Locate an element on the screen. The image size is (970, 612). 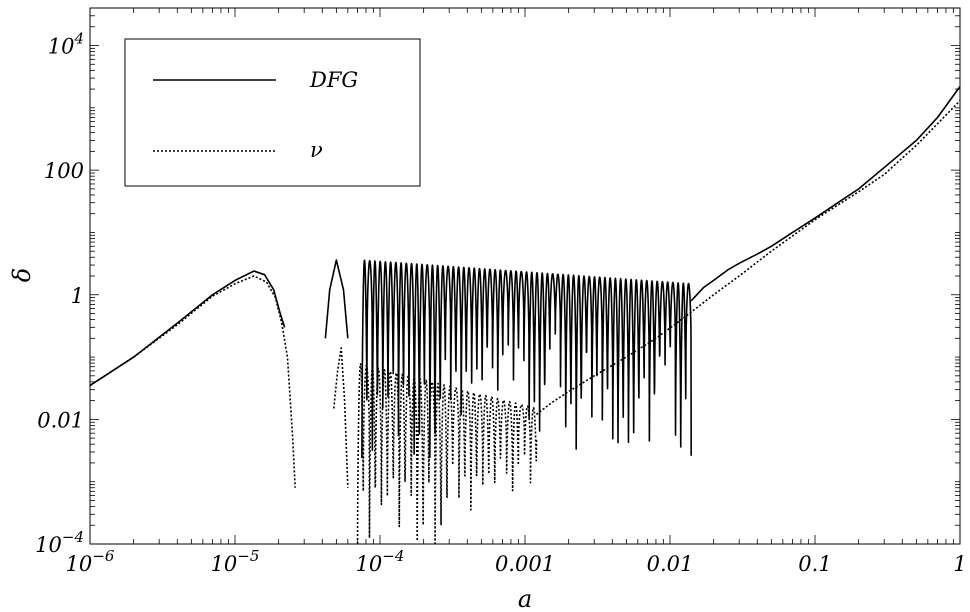
legend-box is located at coordinates (272, 112).